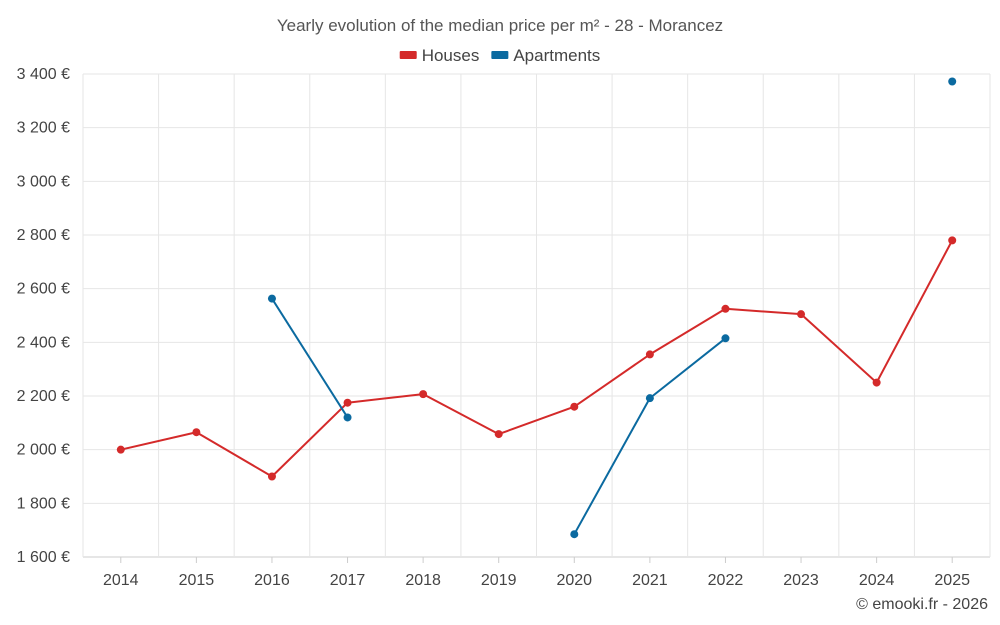 The height and width of the screenshot is (625, 1000). I want to click on houses-point-2019, so click(498, 434).